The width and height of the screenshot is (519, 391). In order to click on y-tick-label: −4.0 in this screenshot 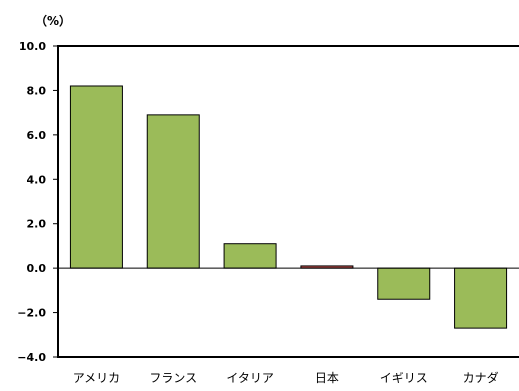, I will do `click(31, 357)`.